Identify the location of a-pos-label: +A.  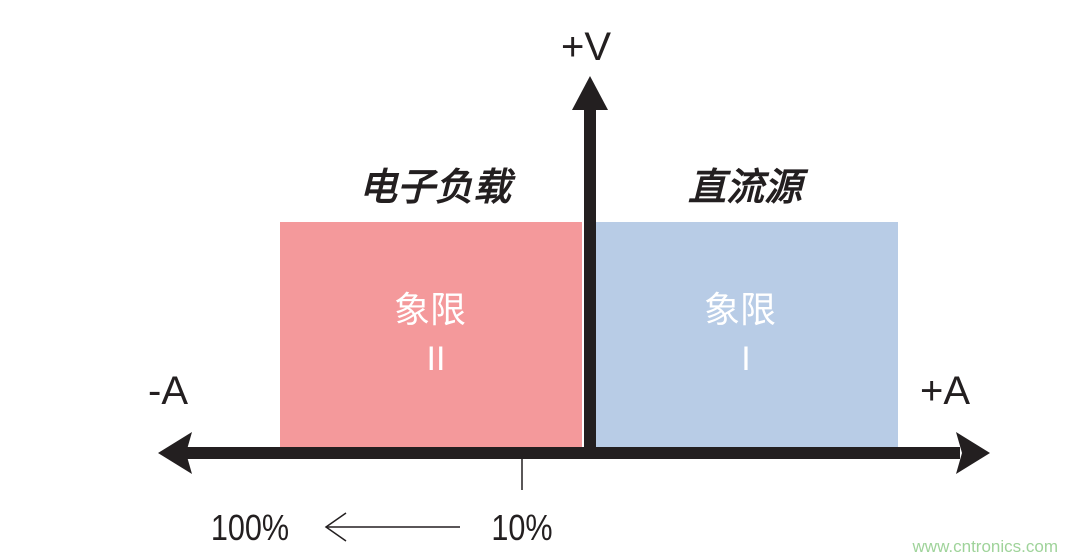
(945, 391).